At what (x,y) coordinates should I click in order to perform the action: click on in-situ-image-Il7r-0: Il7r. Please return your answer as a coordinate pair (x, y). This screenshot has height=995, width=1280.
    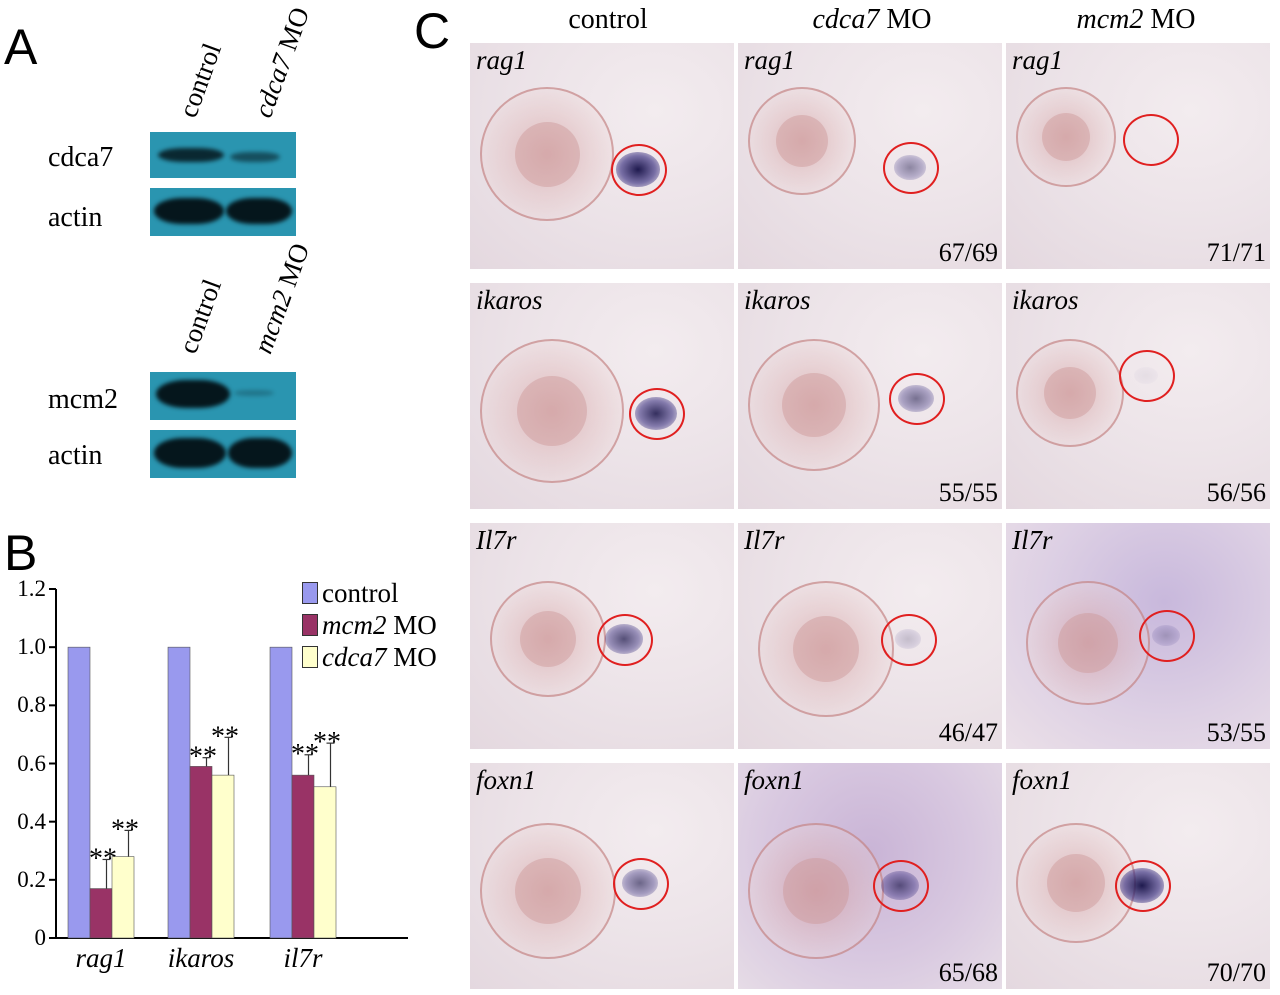
    Looking at the image, I should click on (602, 636).